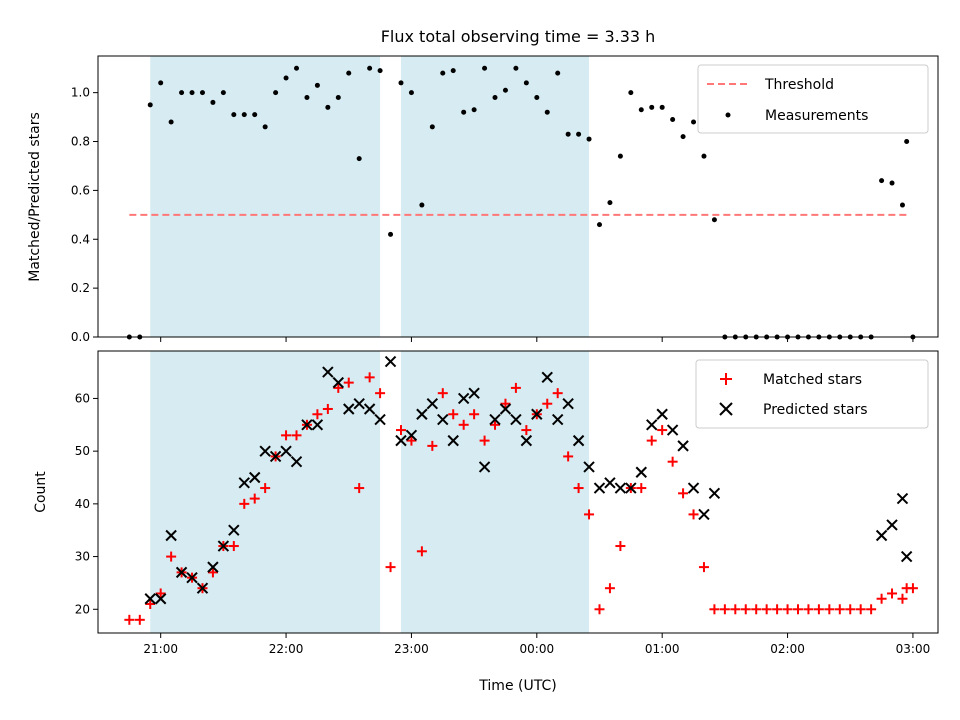 This screenshot has height=720, width=960. What do you see at coordinates (84, 215) in the screenshot?
I see `y-axis-ticks: 0.0 0.2 0.4 0.6 0.8 1.0` at bounding box center [84, 215].